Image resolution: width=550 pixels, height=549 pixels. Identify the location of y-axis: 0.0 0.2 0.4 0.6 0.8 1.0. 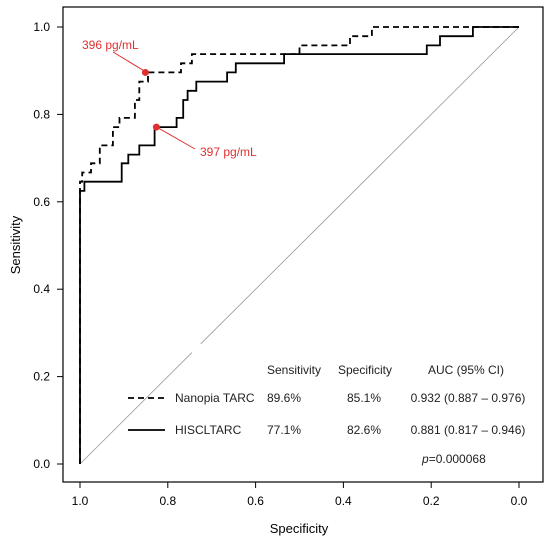
(48, 245).